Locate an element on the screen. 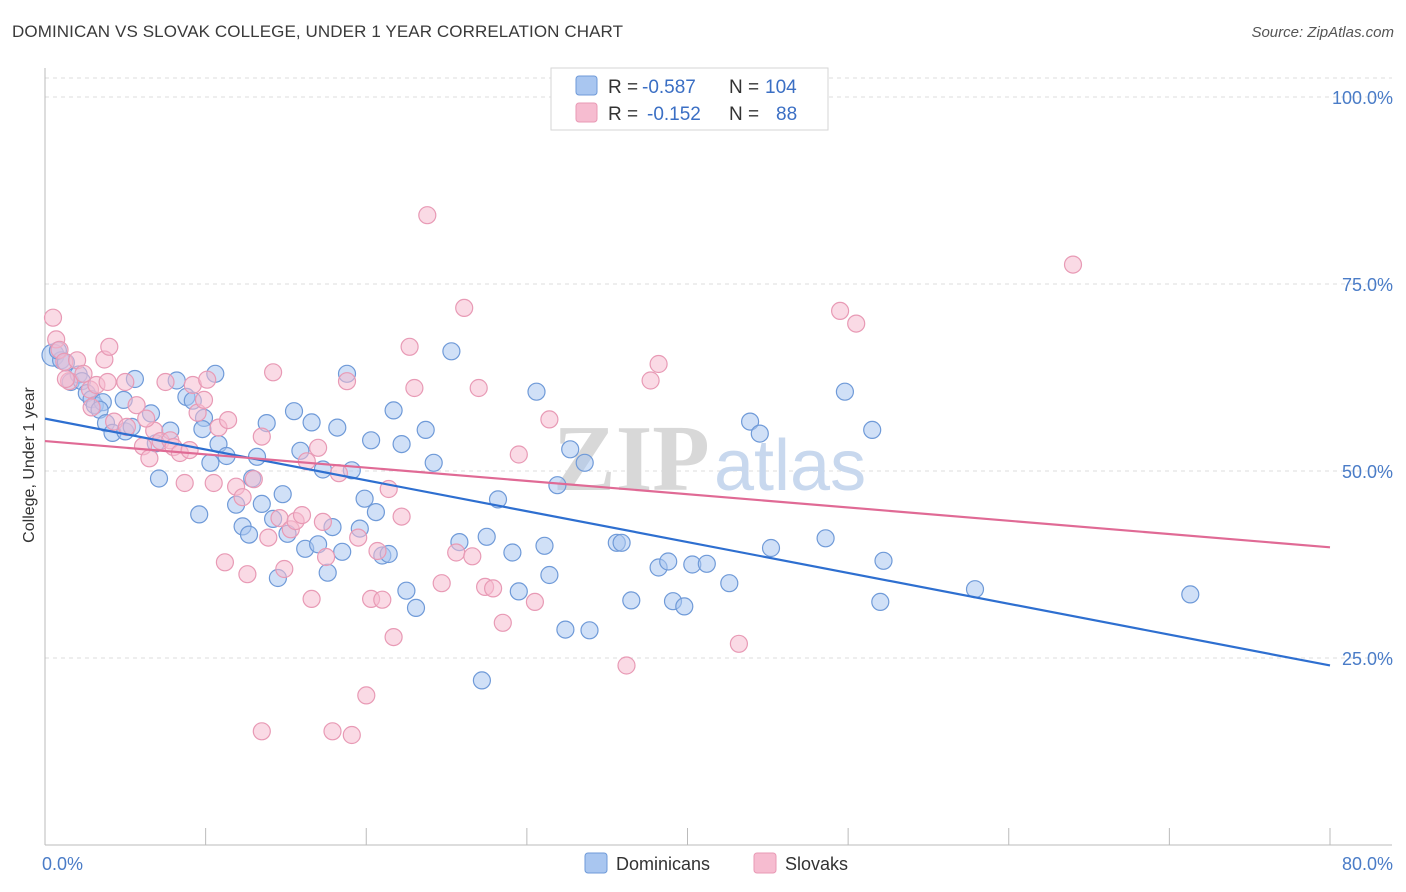 Image resolution: width=1406 pixels, height=892 pixels. legend-n-label-2: N = is located at coordinates (744, 114).